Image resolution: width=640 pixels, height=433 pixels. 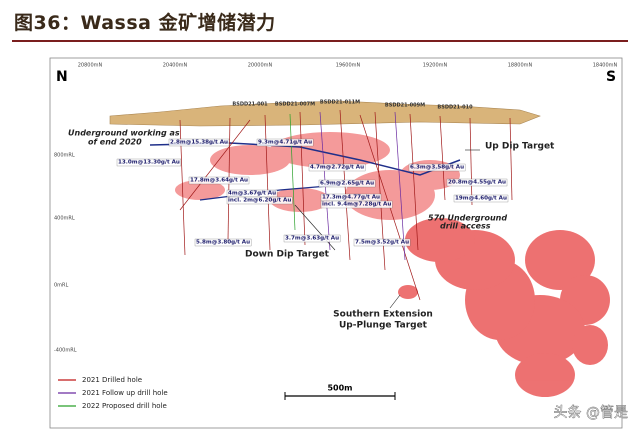 I want to click on hole-label: BSDD21-007M, so click(x=295, y=105).